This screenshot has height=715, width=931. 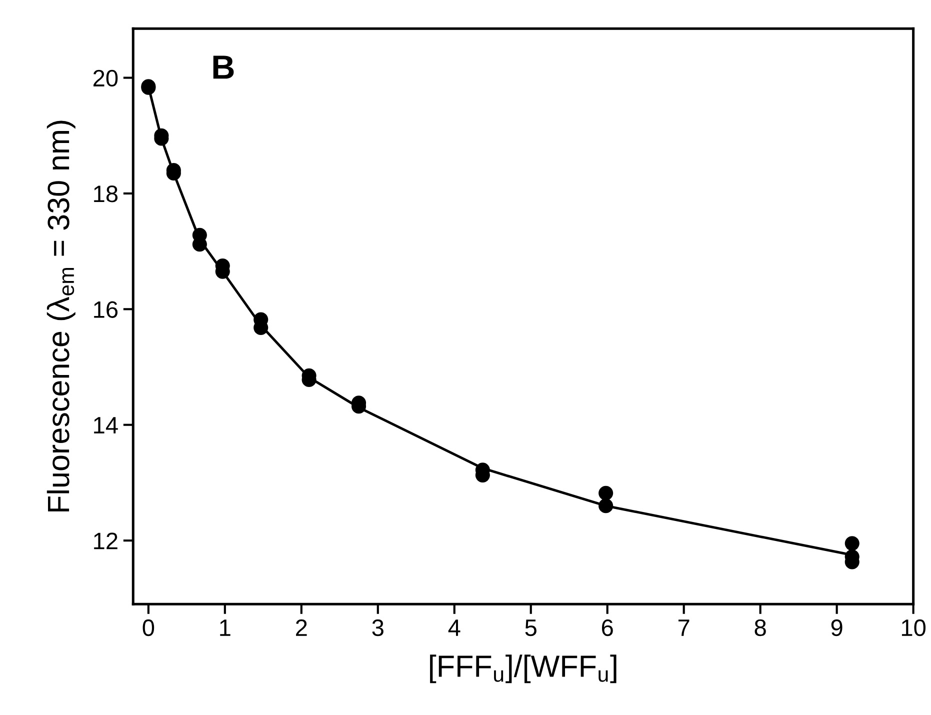 What do you see at coordinates (61, 316) in the screenshot?
I see `y-axis-title: Fluorescence (λ$_{em}$ = 330 nm)` at bounding box center [61, 316].